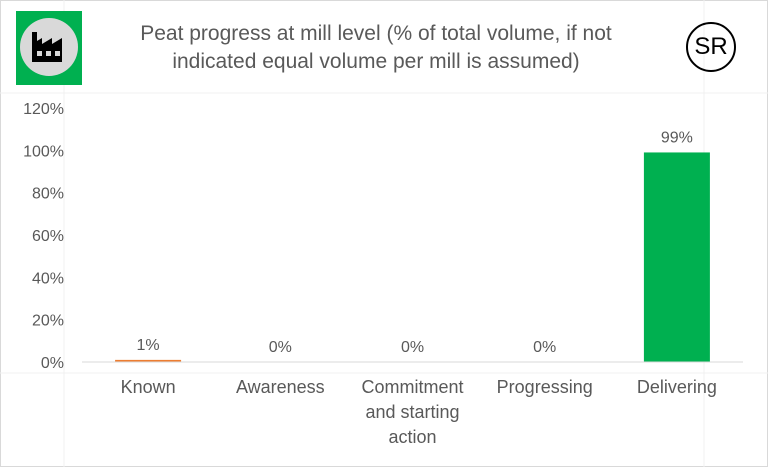 This screenshot has height=467, width=768. Describe the element at coordinates (412, 412) in the screenshot. I see `x-category-label: and starting` at that location.